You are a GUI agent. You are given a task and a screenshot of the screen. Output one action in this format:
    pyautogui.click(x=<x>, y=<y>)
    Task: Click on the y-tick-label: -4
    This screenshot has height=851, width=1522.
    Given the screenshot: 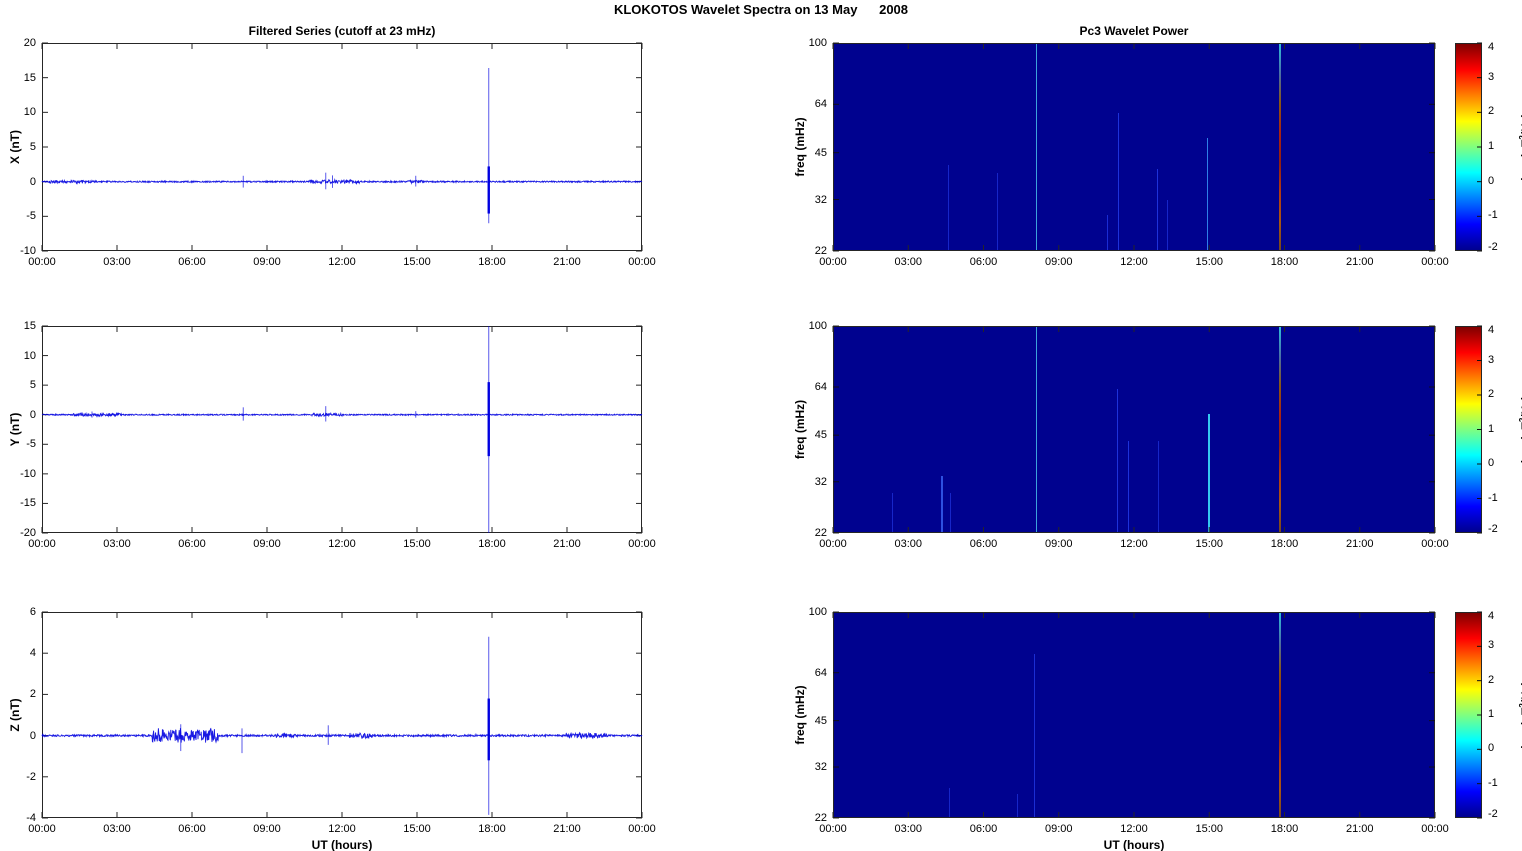 What is the action you would take?
    pyautogui.click(x=31, y=818)
    